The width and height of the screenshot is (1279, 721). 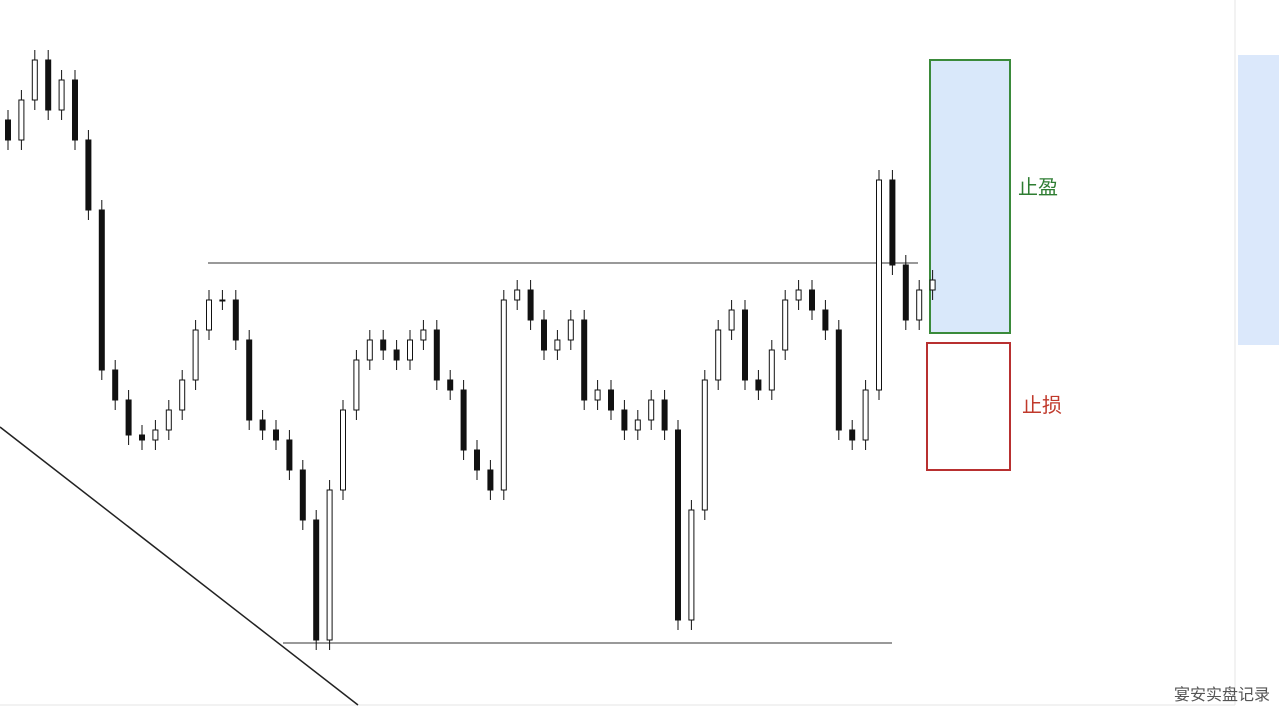 What do you see at coordinates (1222, 694) in the screenshot?
I see `watermark: 宴安实盘记录` at bounding box center [1222, 694].